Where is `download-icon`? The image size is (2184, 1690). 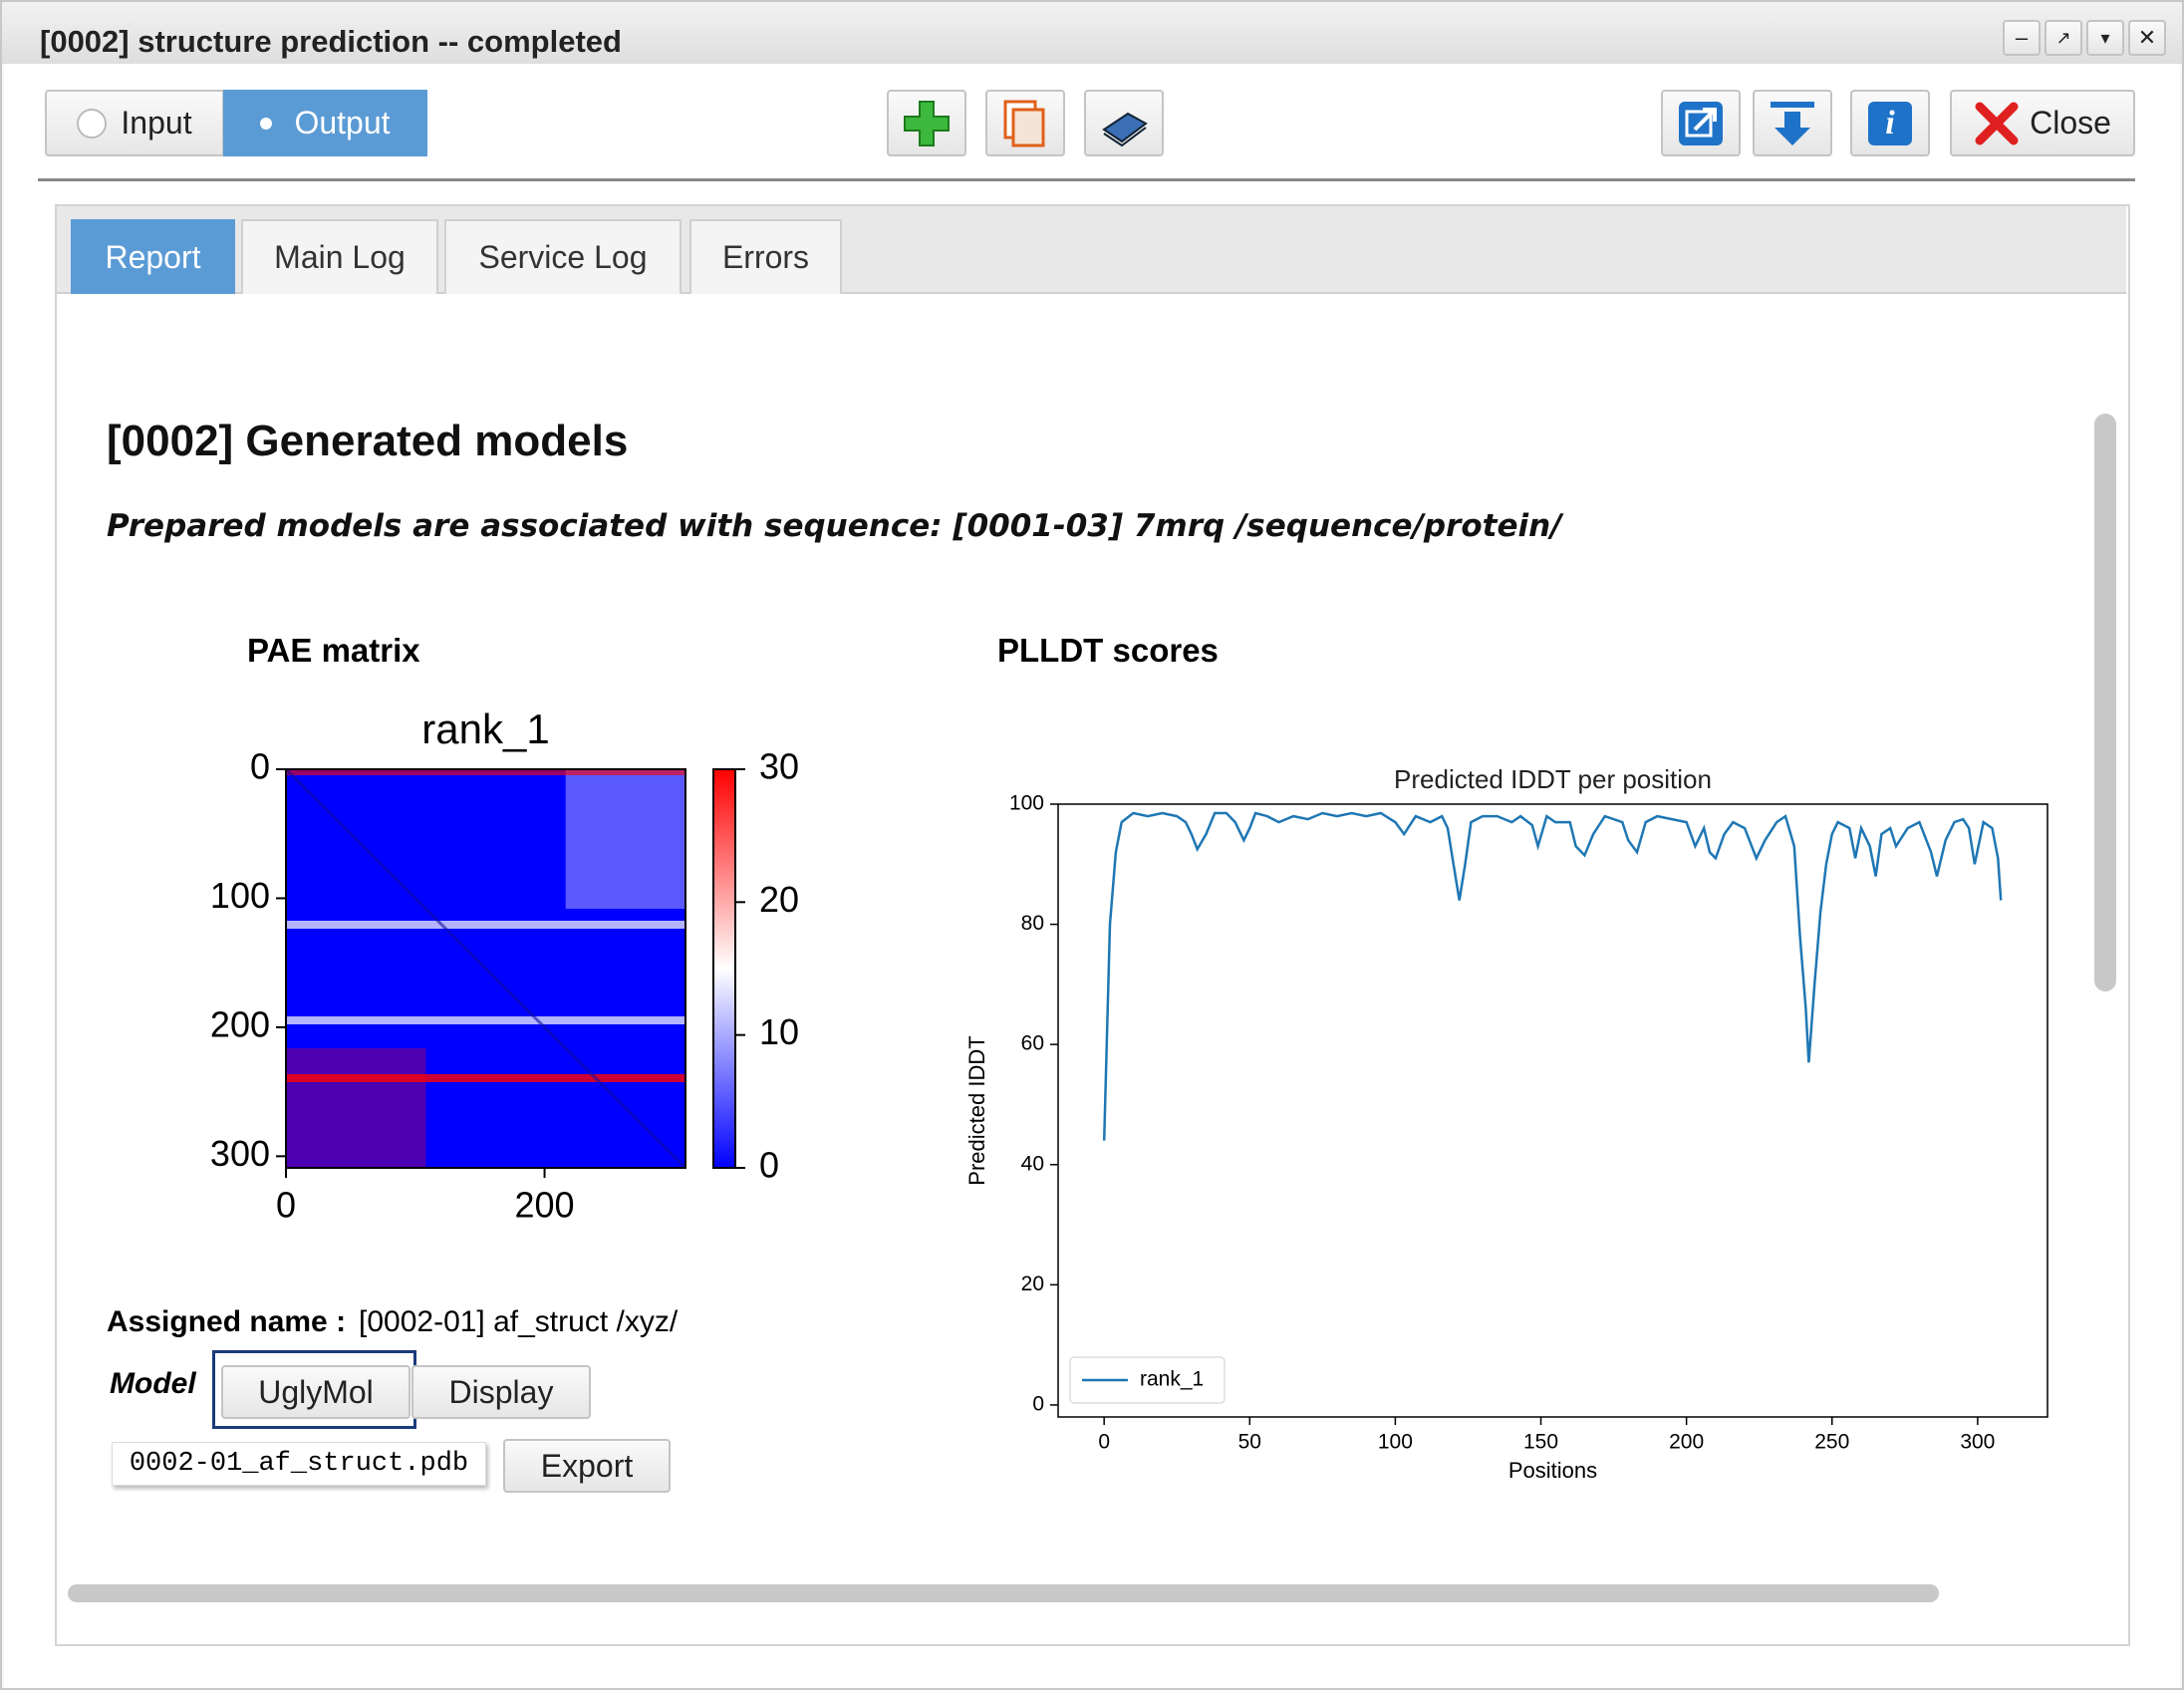
download-icon is located at coordinates (1792, 123).